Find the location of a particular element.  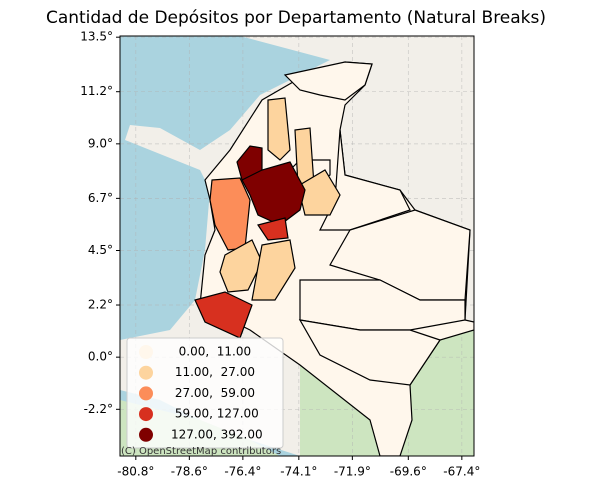

y-tick-label: 13.5° is located at coordinates (96, 37).